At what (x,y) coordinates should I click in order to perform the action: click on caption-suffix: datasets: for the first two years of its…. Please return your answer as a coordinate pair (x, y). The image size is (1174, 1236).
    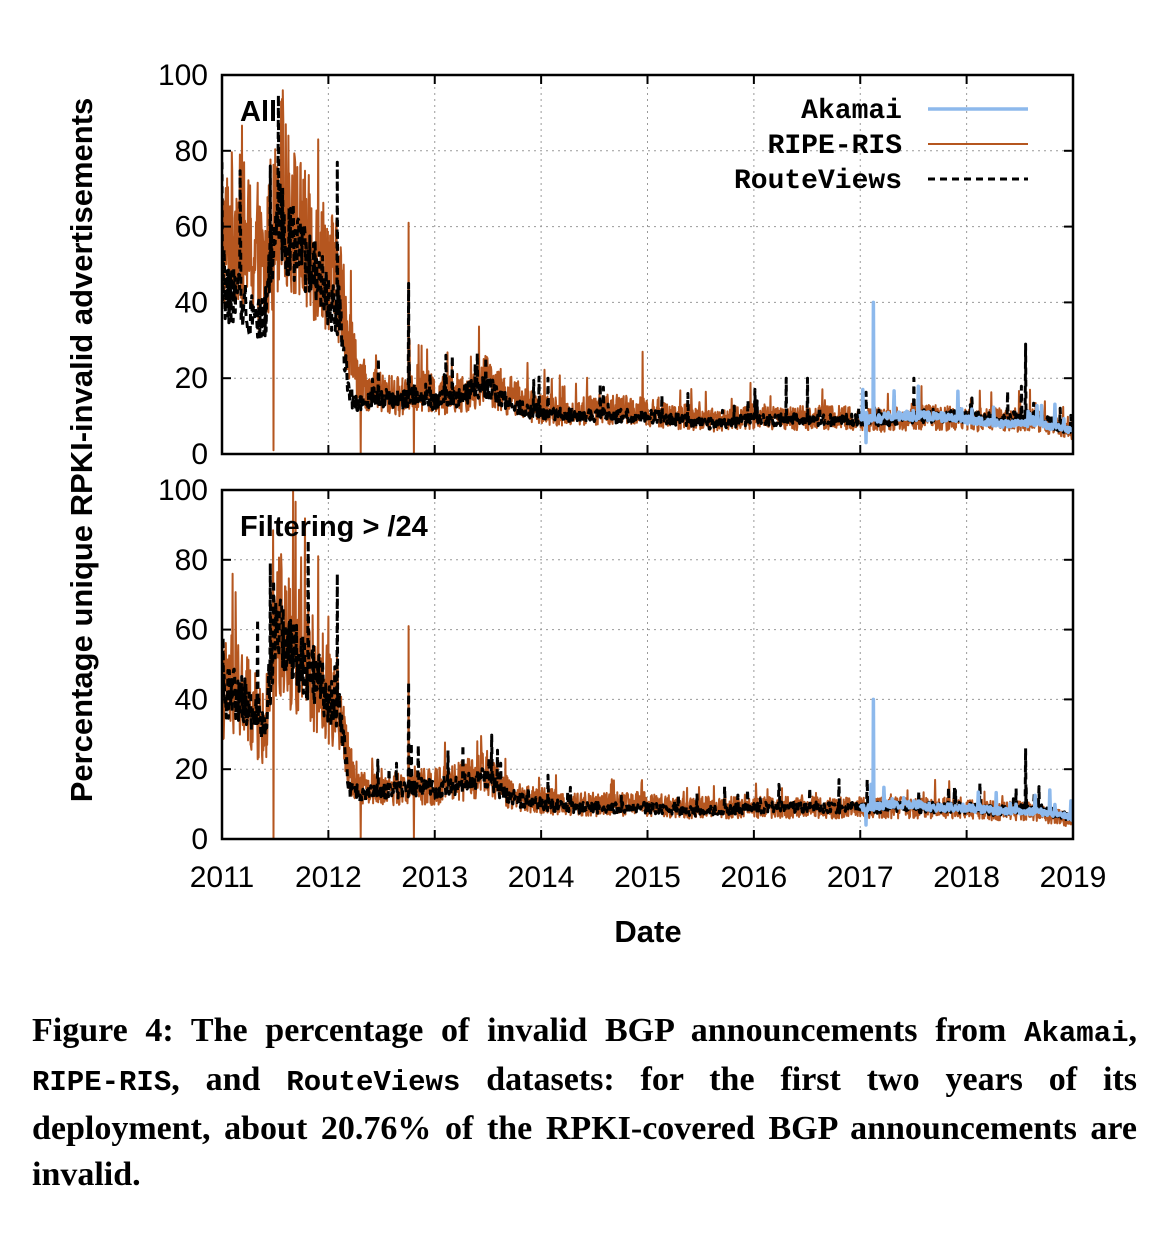
    Looking at the image, I should click on (584, 1127).